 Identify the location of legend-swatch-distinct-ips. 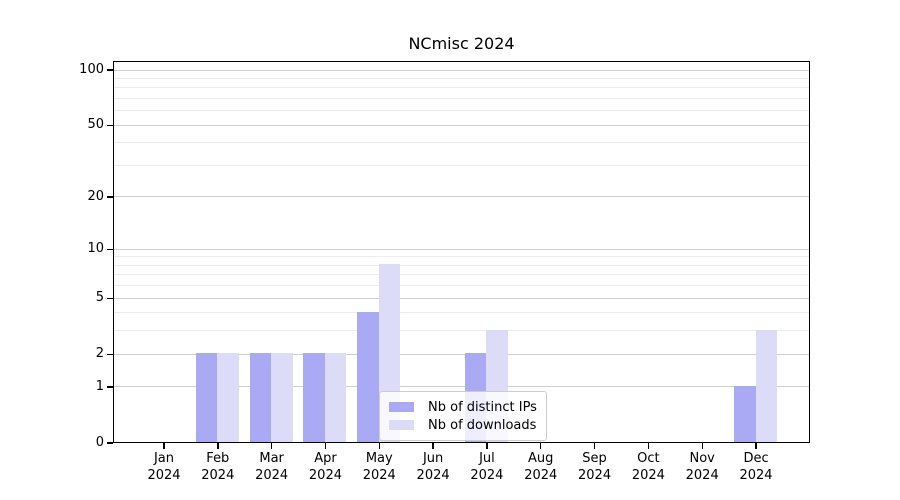
(401, 407).